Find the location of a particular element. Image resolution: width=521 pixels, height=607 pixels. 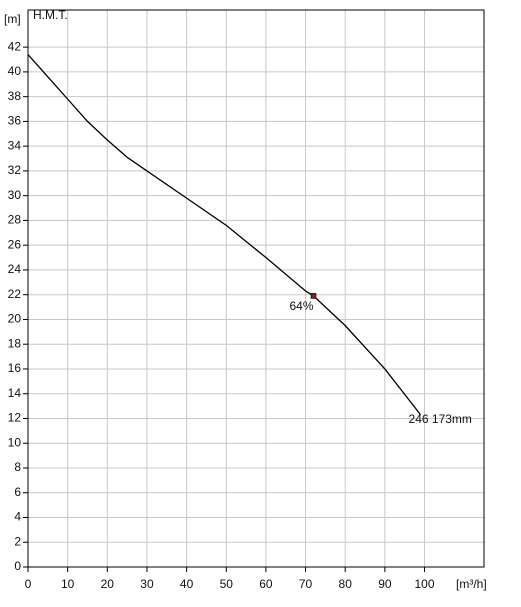

x-tick-label: 40 is located at coordinates (187, 584).